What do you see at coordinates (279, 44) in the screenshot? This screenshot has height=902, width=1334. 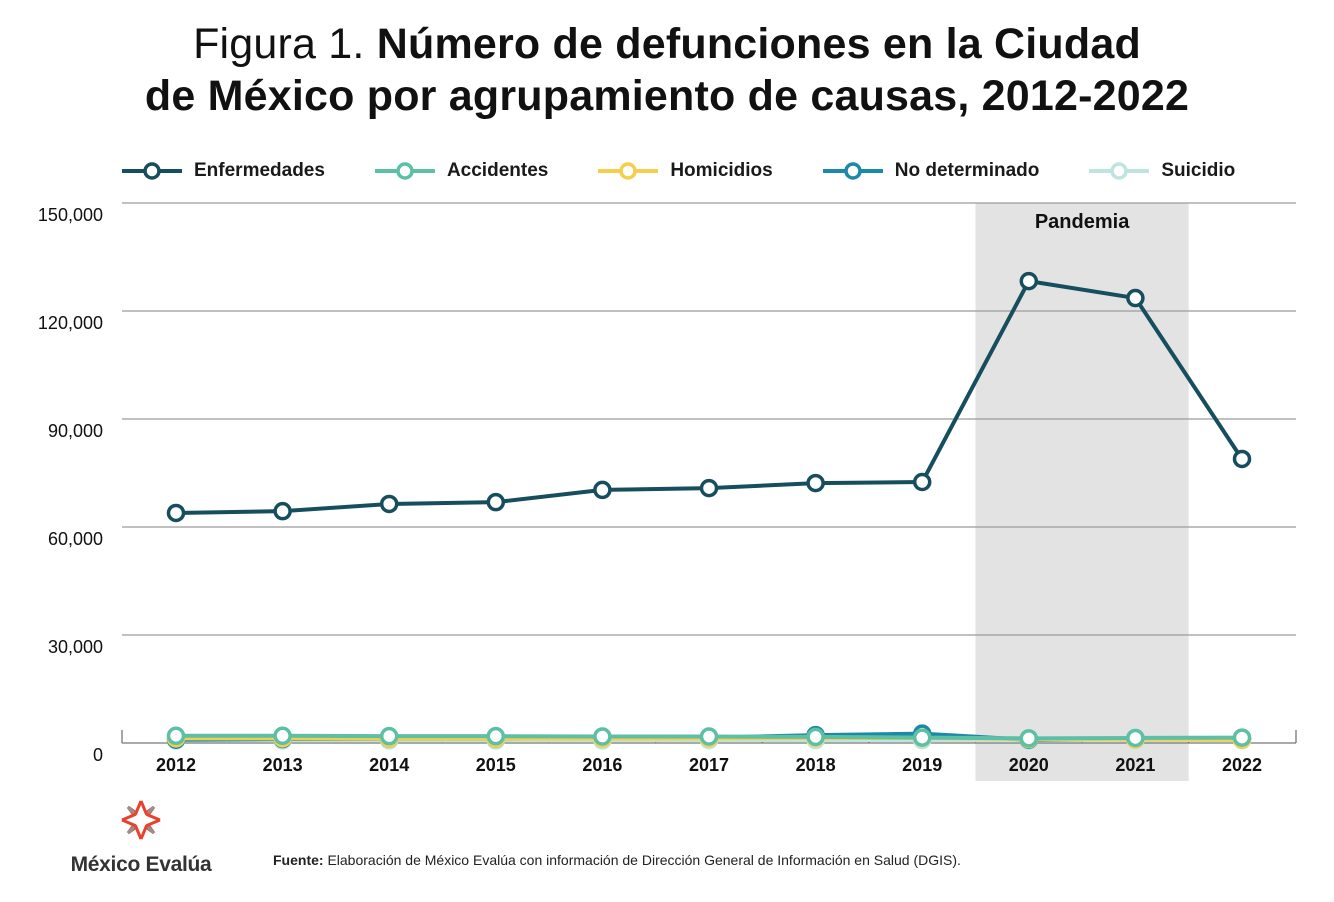 I see `title-prefix: Figura 1.` at bounding box center [279, 44].